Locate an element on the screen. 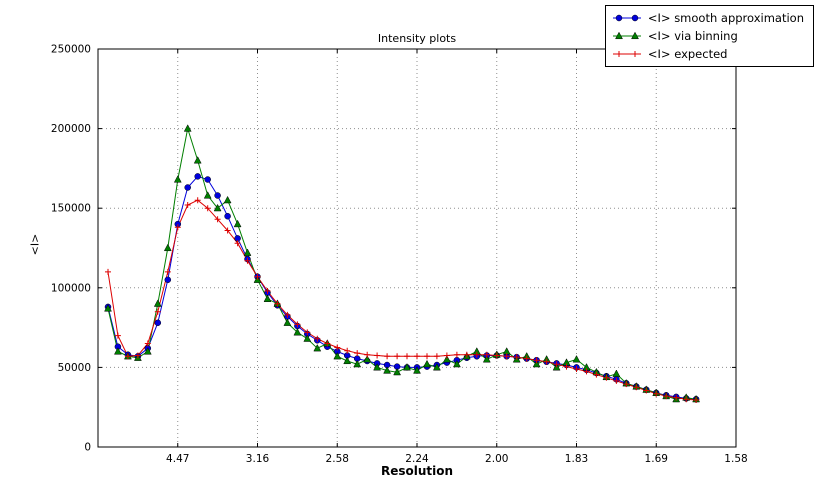 The image size is (817, 492). svg-text: 0 is located at coordinates (87, 448).